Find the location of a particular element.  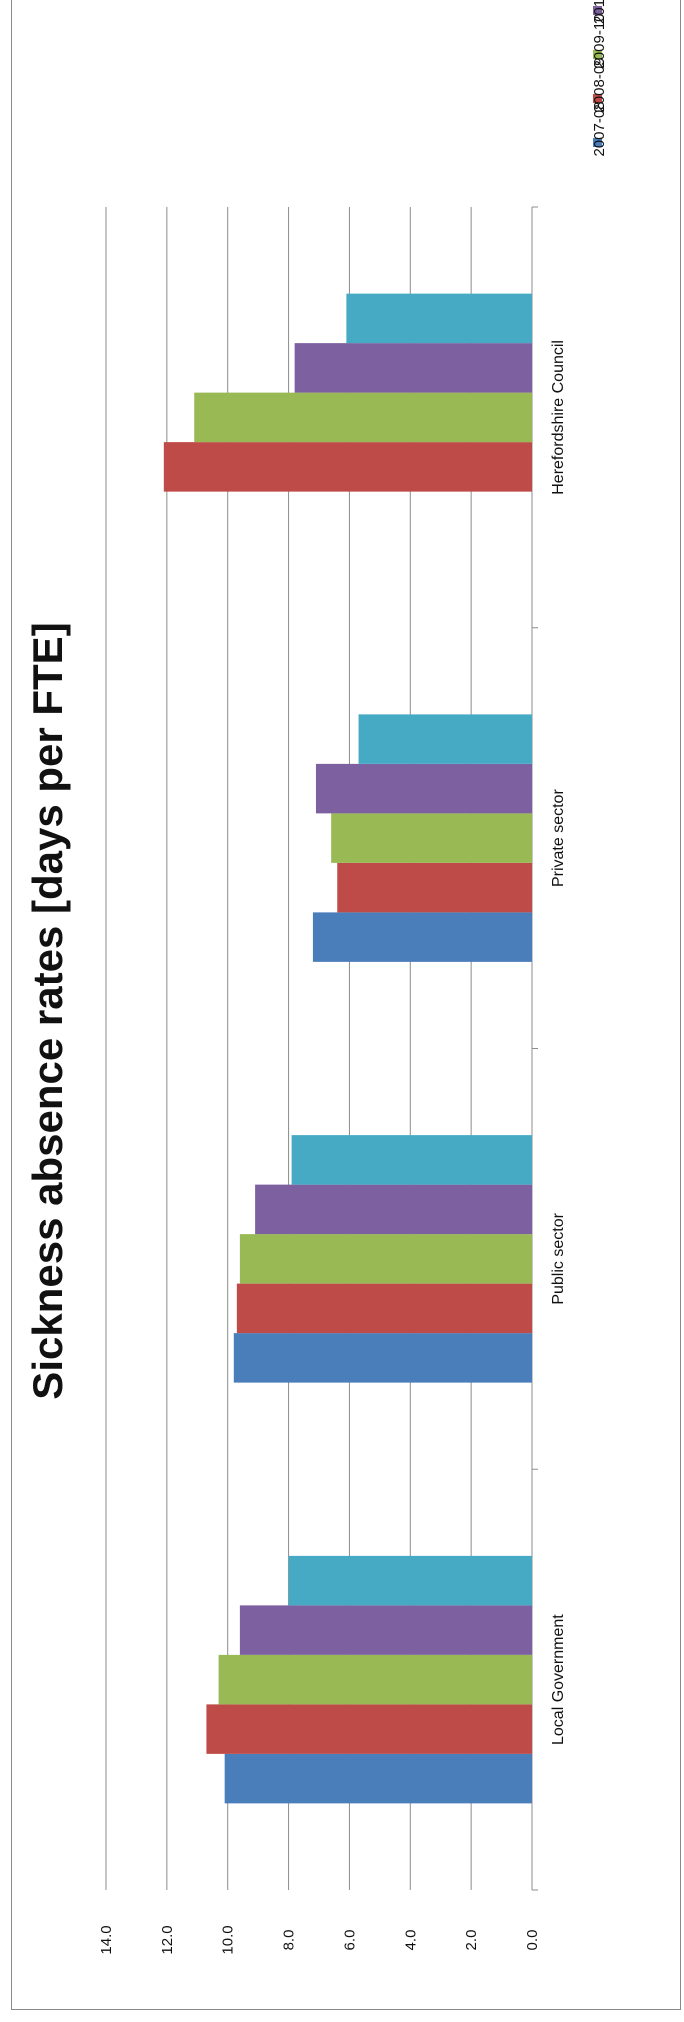

category-label: Local Government is located at coordinates (558, 1679).